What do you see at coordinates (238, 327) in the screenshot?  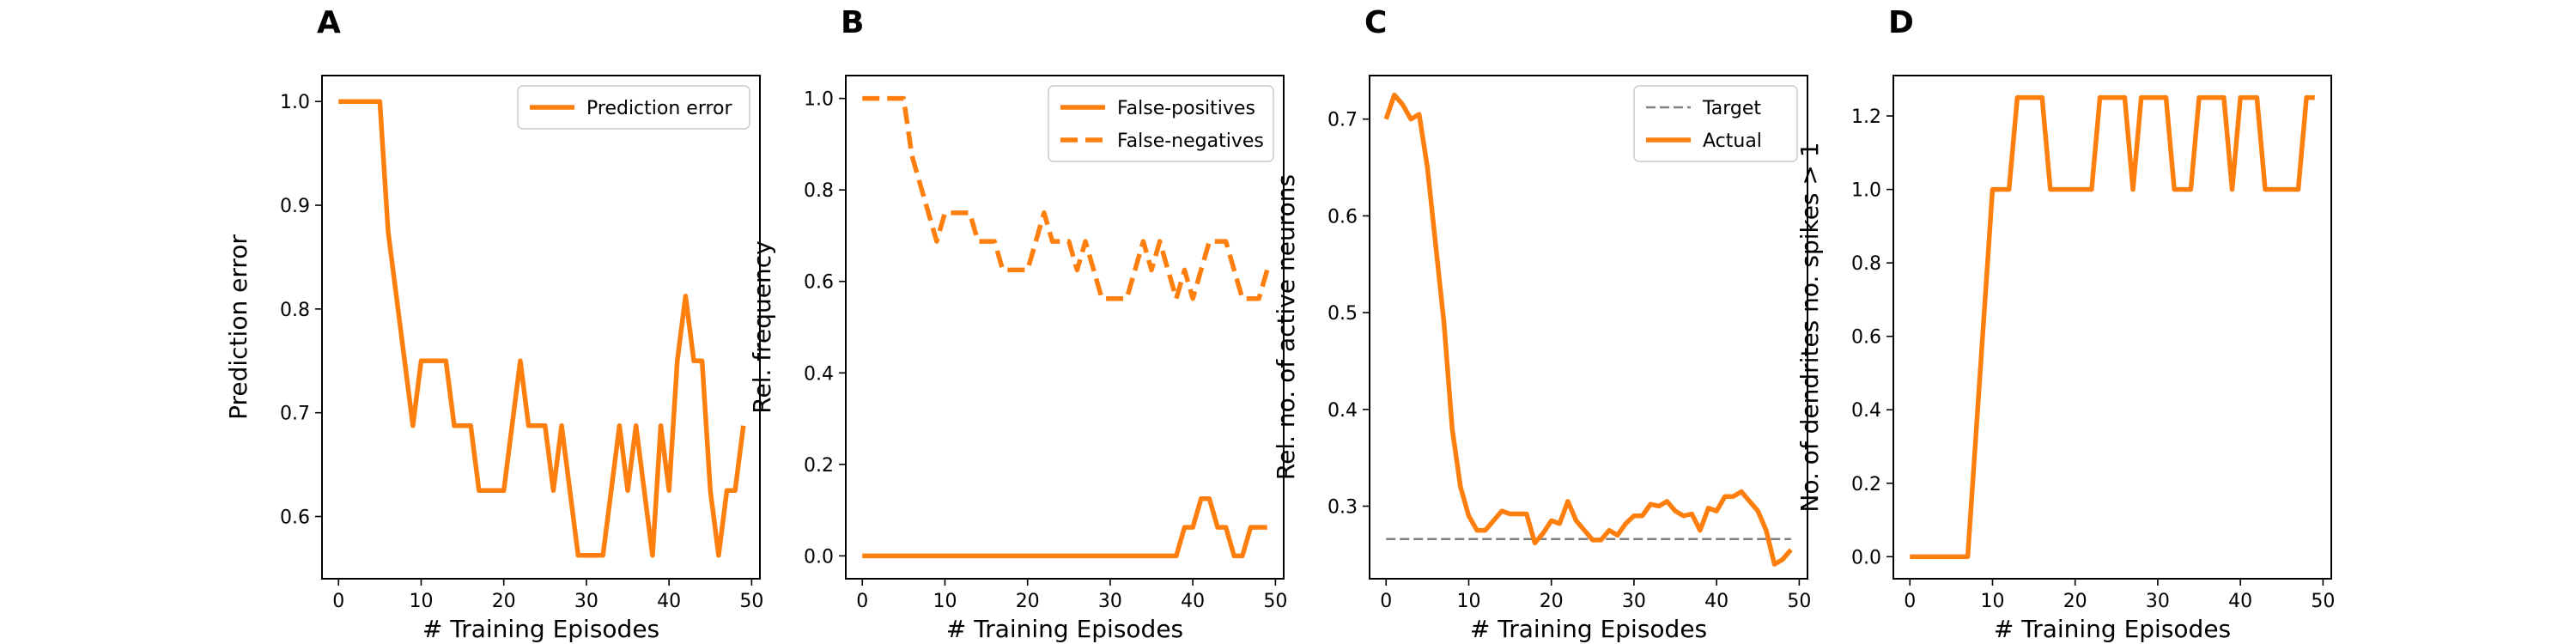 I see `y-axis-label: Prediction error` at bounding box center [238, 327].